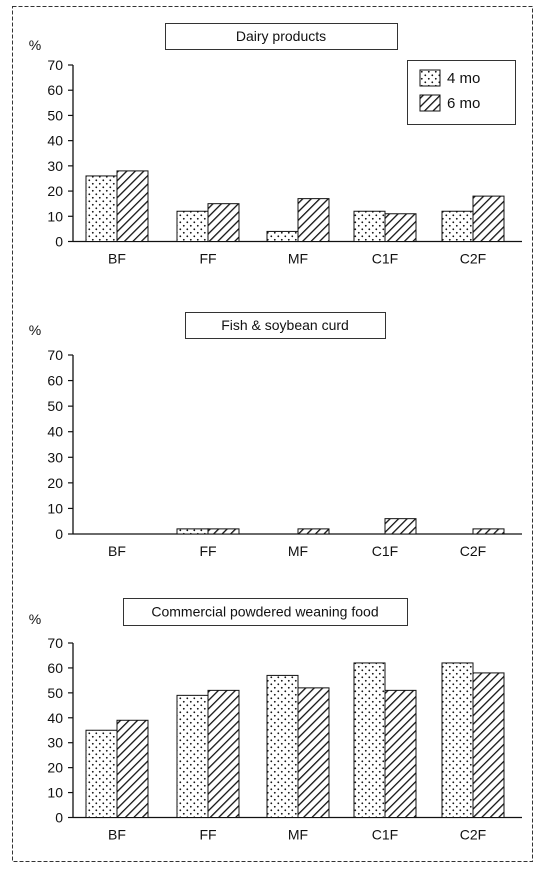 The height and width of the screenshot is (876, 541). What do you see at coordinates (430, 103) in the screenshot?
I see `legend-swatch-hatch` at bounding box center [430, 103].